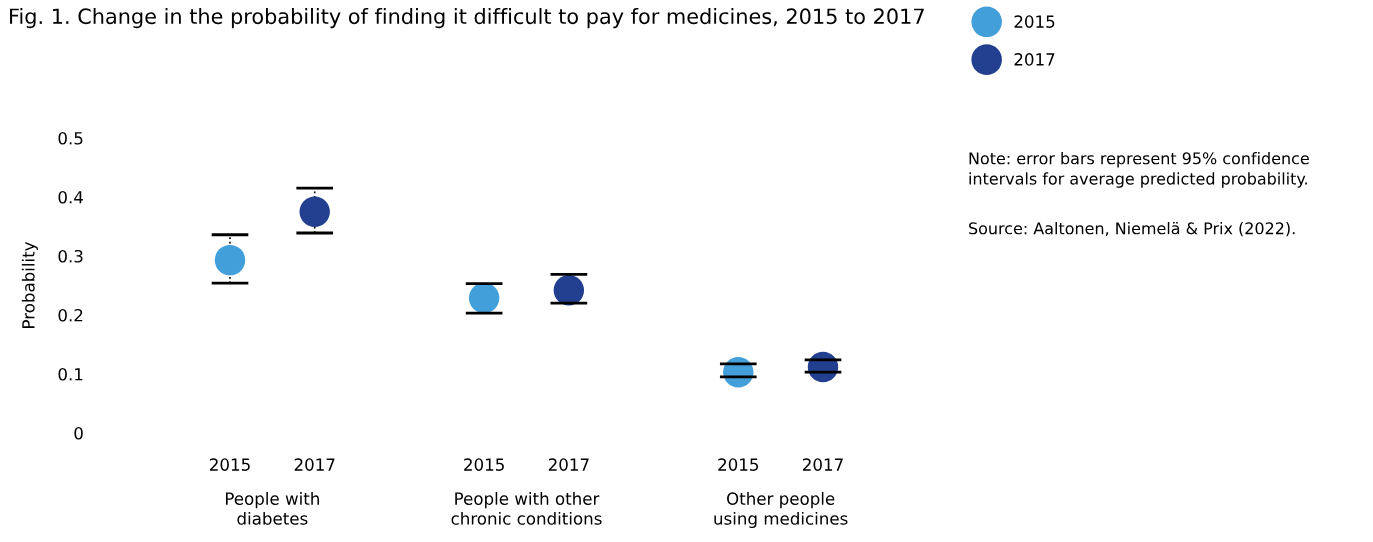 The width and height of the screenshot is (1373, 542). I want to click on text: Other people using medicines, so click(781, 510).